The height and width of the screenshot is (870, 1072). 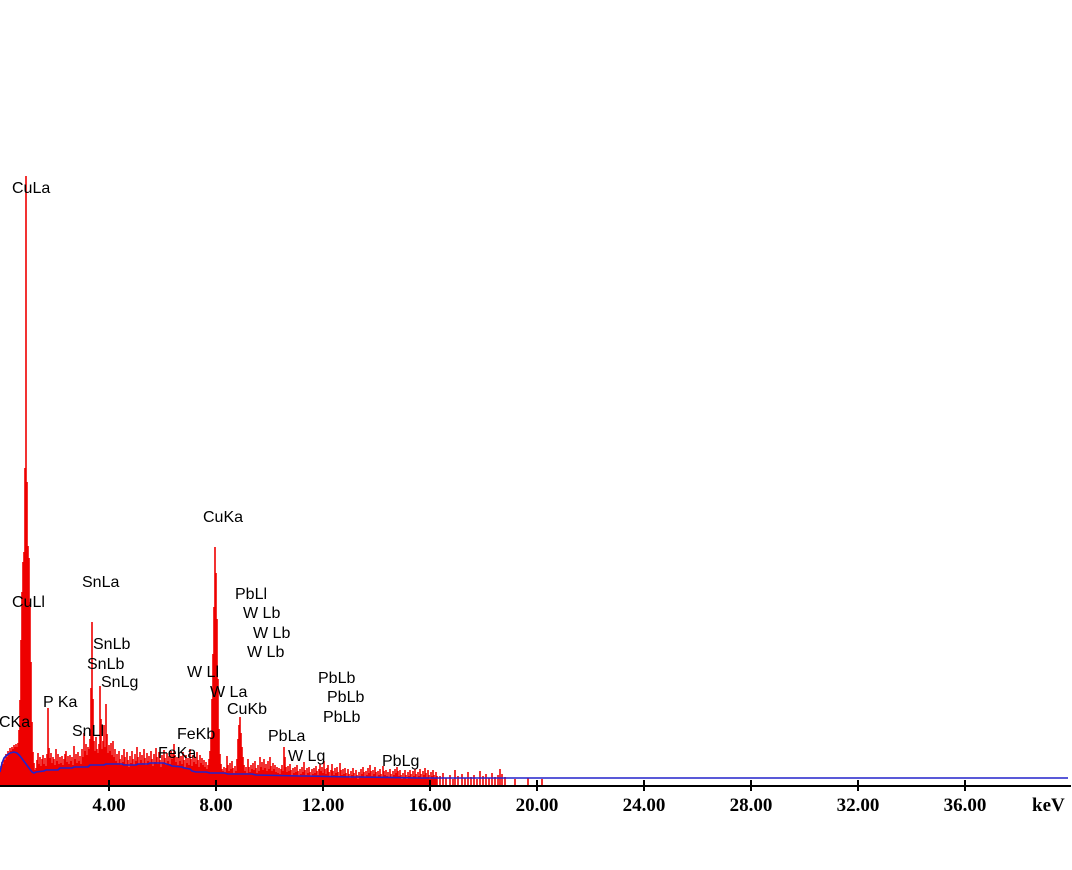 I want to click on x-axis-tick-label: 12.00, so click(x=323, y=805).